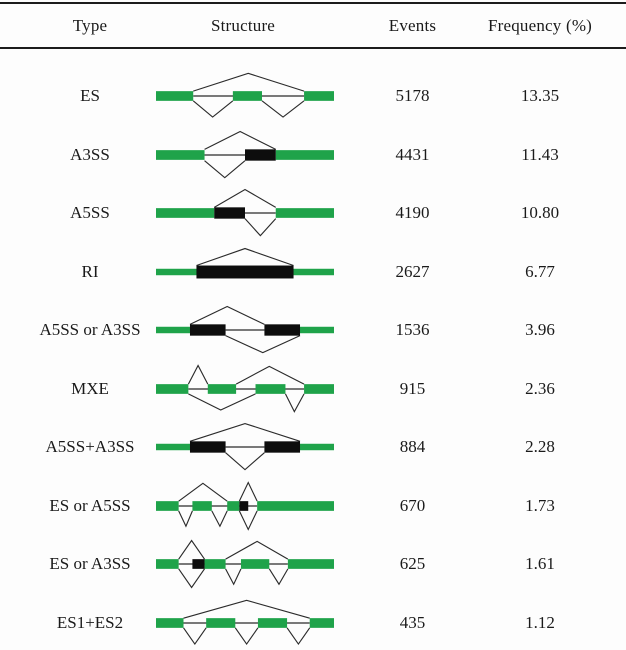 This screenshot has width=626, height=650. I want to click on structure-svg-a5ss, so click(245, 213).